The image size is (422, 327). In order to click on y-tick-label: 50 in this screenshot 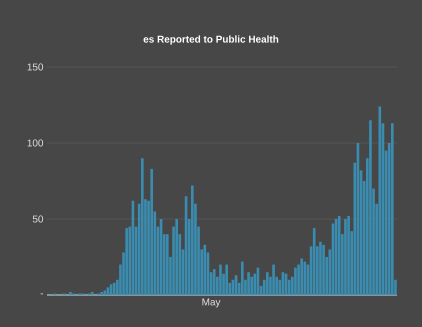, I will do `click(38, 219)`.